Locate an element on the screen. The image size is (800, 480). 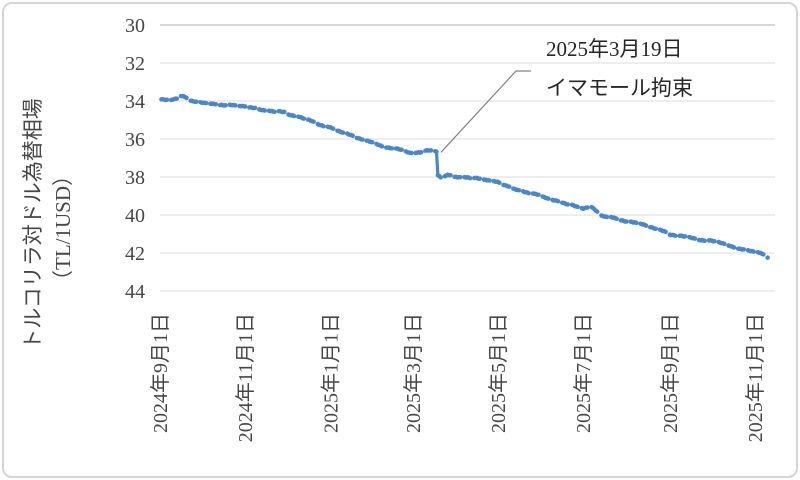
annotation-leader-line is located at coordinates (485, 111).